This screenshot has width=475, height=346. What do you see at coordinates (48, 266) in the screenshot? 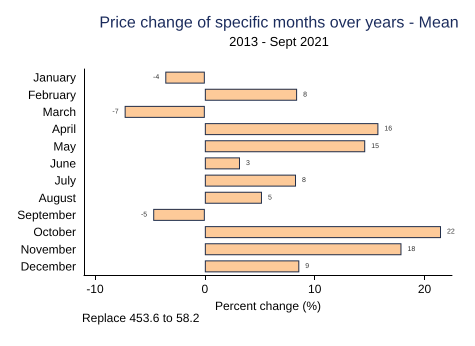
I see `y-tick-label: December` at bounding box center [48, 266].